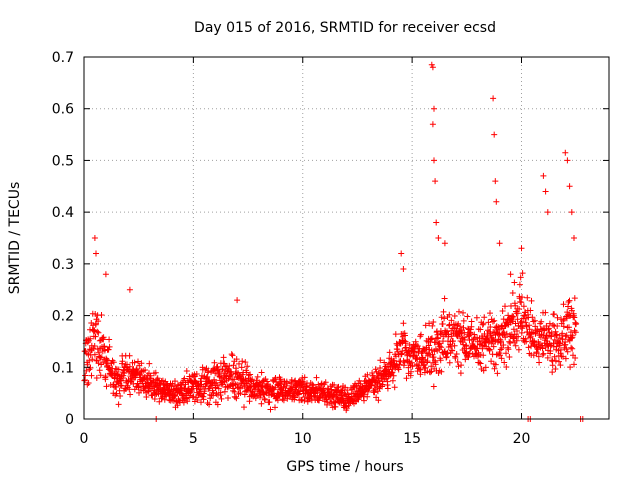 The height and width of the screenshot is (480, 640). What do you see at coordinates (303, 439) in the screenshot?
I see `x-tick-label: 10` at bounding box center [303, 439].